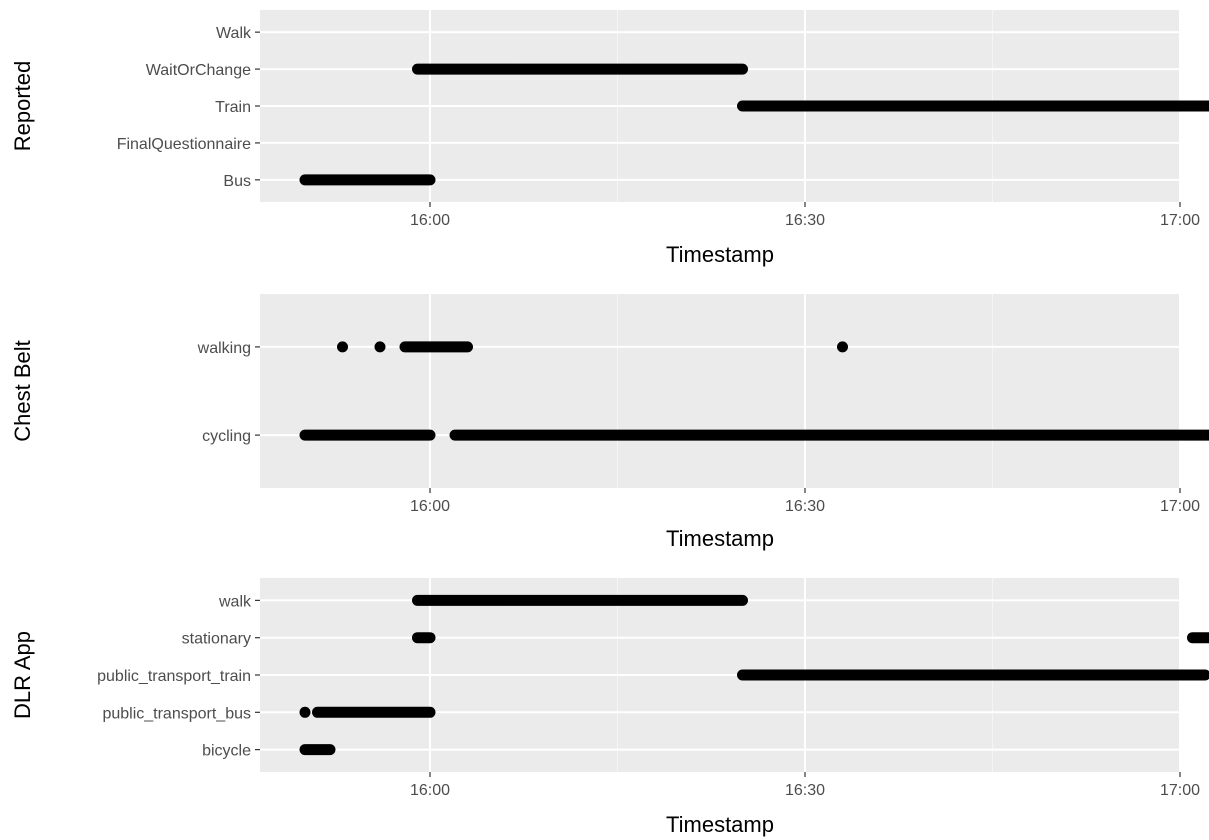  What do you see at coordinates (184, 144) in the screenshot?
I see `y-tick-label: FinalQuestionnaire` at bounding box center [184, 144].